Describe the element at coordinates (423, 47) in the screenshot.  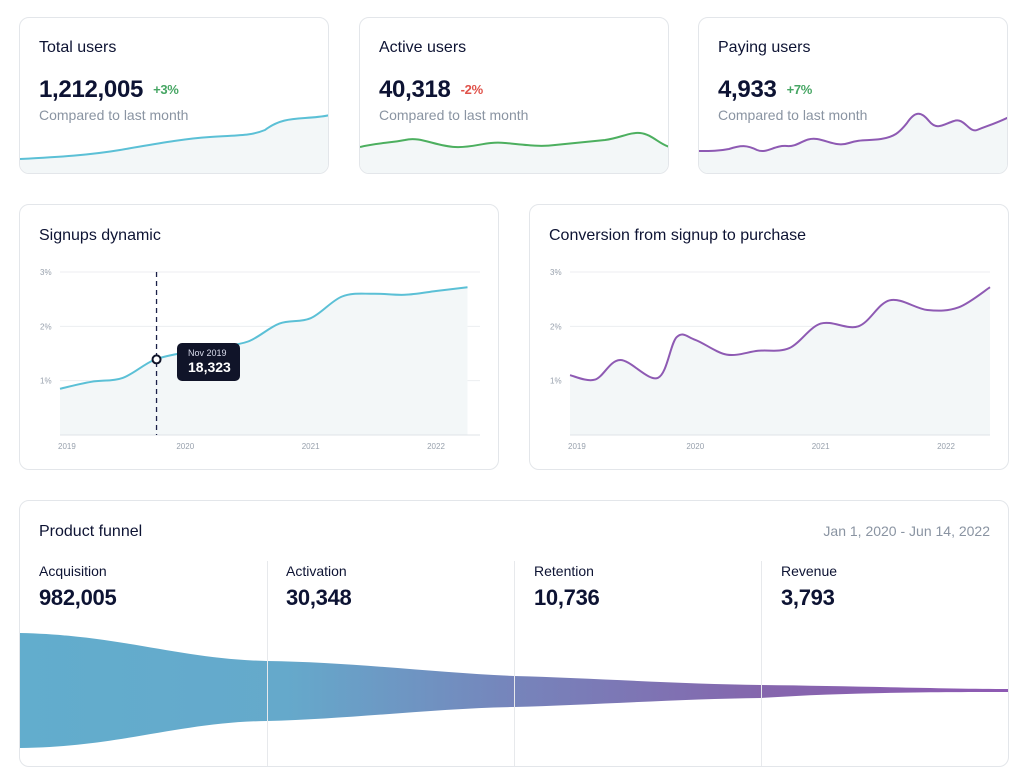
I see `kpi-title: Active users` at that location.